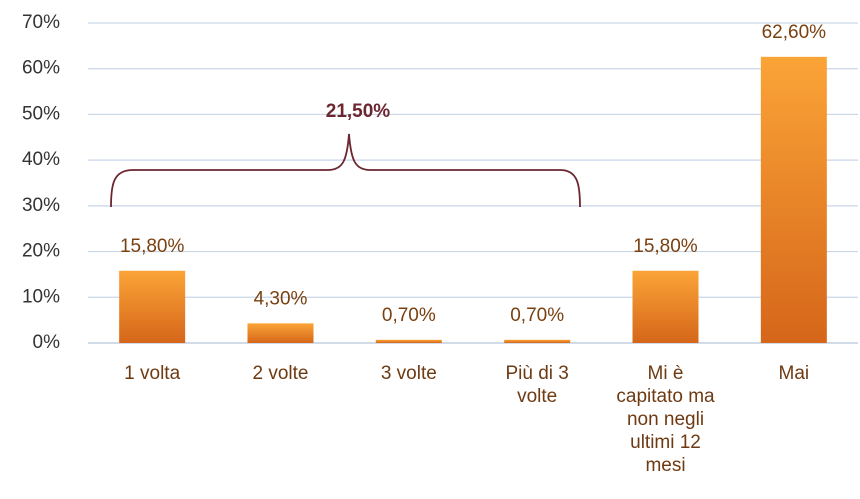 Image resolution: width=860 pixels, height=499 pixels. Describe the element at coordinates (358, 111) in the screenshot. I see `annotation: 21,50%` at that location.